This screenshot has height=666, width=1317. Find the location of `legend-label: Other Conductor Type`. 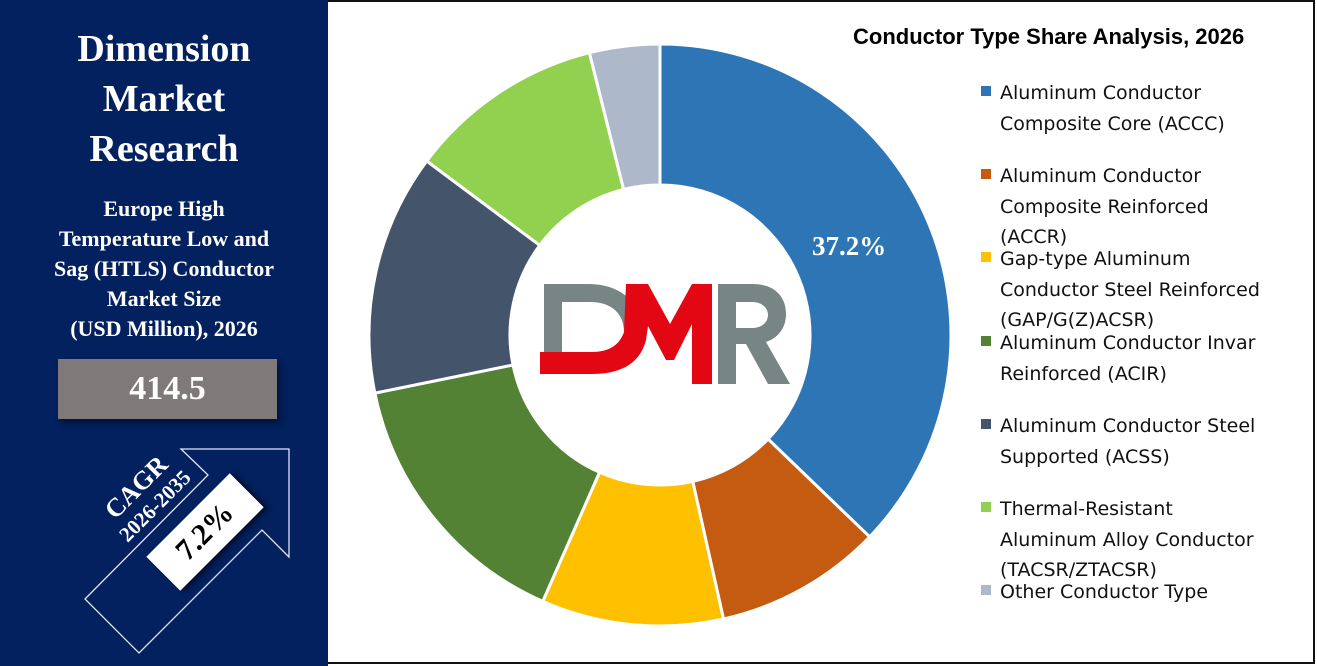

legend-label: Other Conductor Type is located at coordinates (1104, 592).